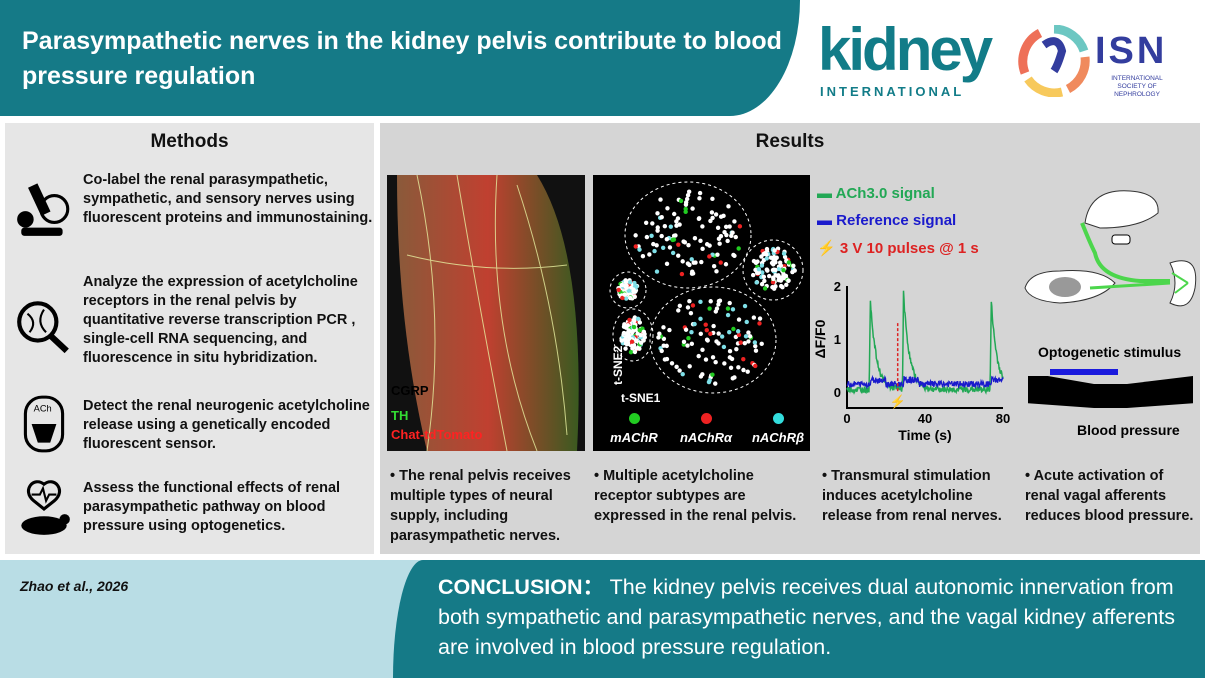 This screenshot has height=678, width=1205. I want to click on legend-label: nAChRα, so click(706, 437).